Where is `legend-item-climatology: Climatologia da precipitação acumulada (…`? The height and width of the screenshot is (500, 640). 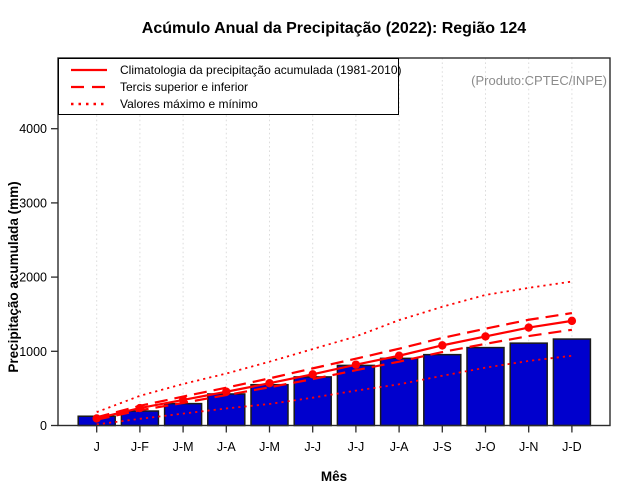
legend-item-climatology: Climatologia da precipitação acumulada (… is located at coordinates (236, 70).